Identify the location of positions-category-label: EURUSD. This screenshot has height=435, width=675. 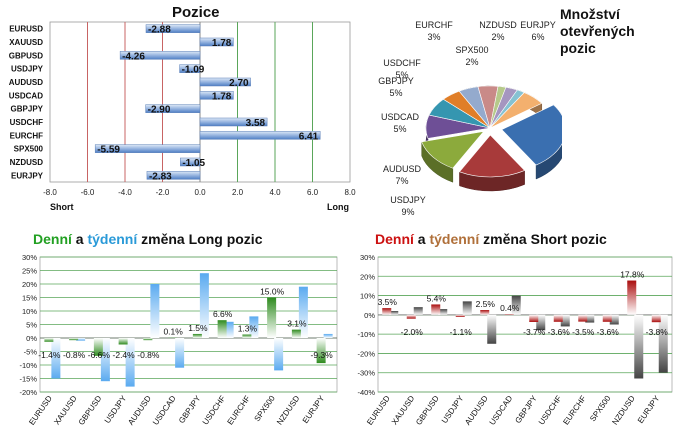
(26, 29).